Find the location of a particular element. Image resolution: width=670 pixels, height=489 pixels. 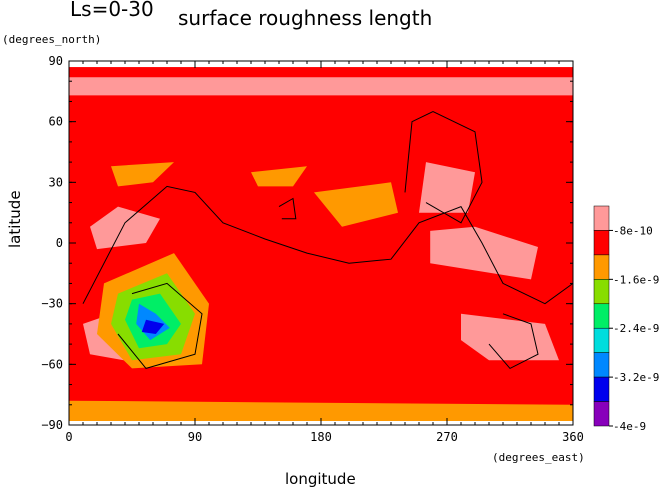

y-tick-label-5: −60 is located at coordinates (52, 364).